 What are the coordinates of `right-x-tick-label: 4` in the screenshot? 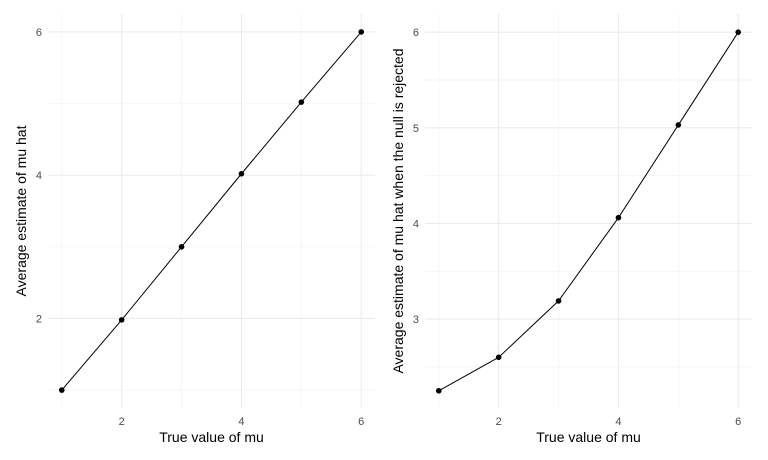 It's located at (618, 422).